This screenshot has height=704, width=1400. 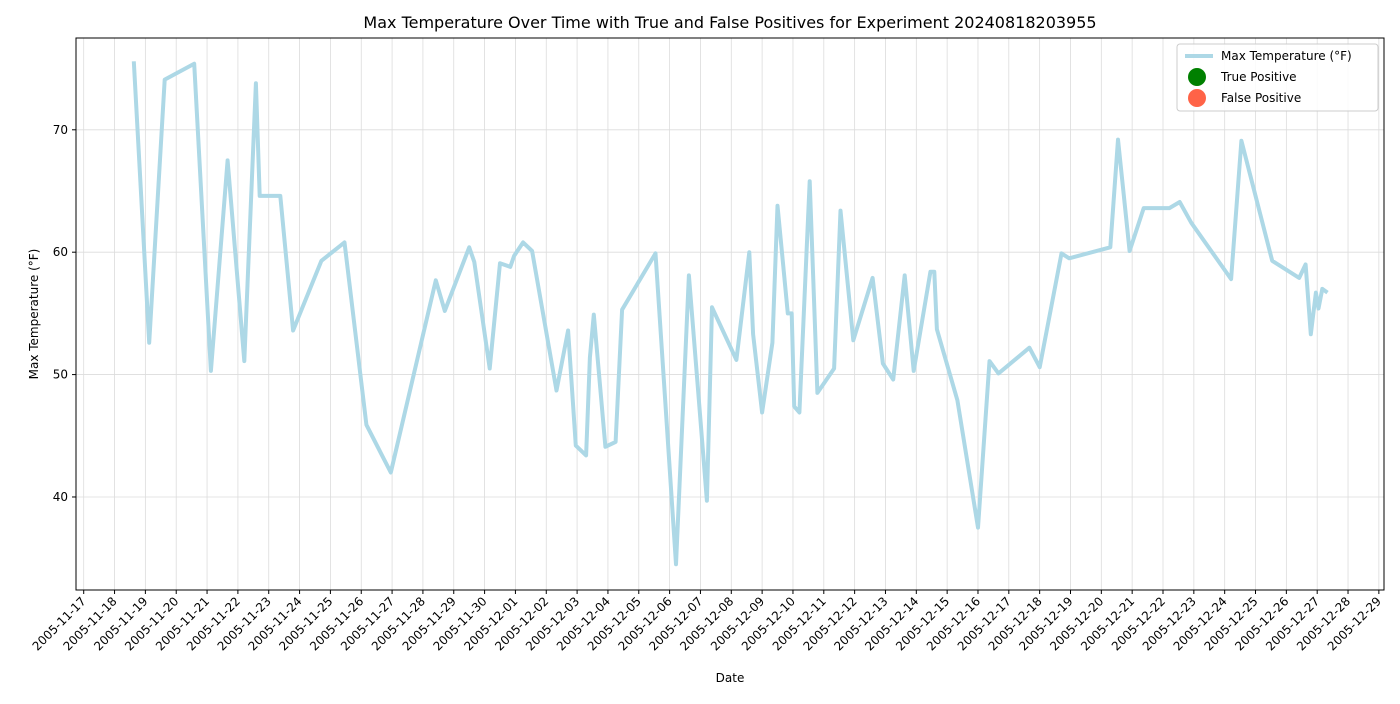 What do you see at coordinates (60, 497) in the screenshot?
I see `y-tick-label: 40` at bounding box center [60, 497].